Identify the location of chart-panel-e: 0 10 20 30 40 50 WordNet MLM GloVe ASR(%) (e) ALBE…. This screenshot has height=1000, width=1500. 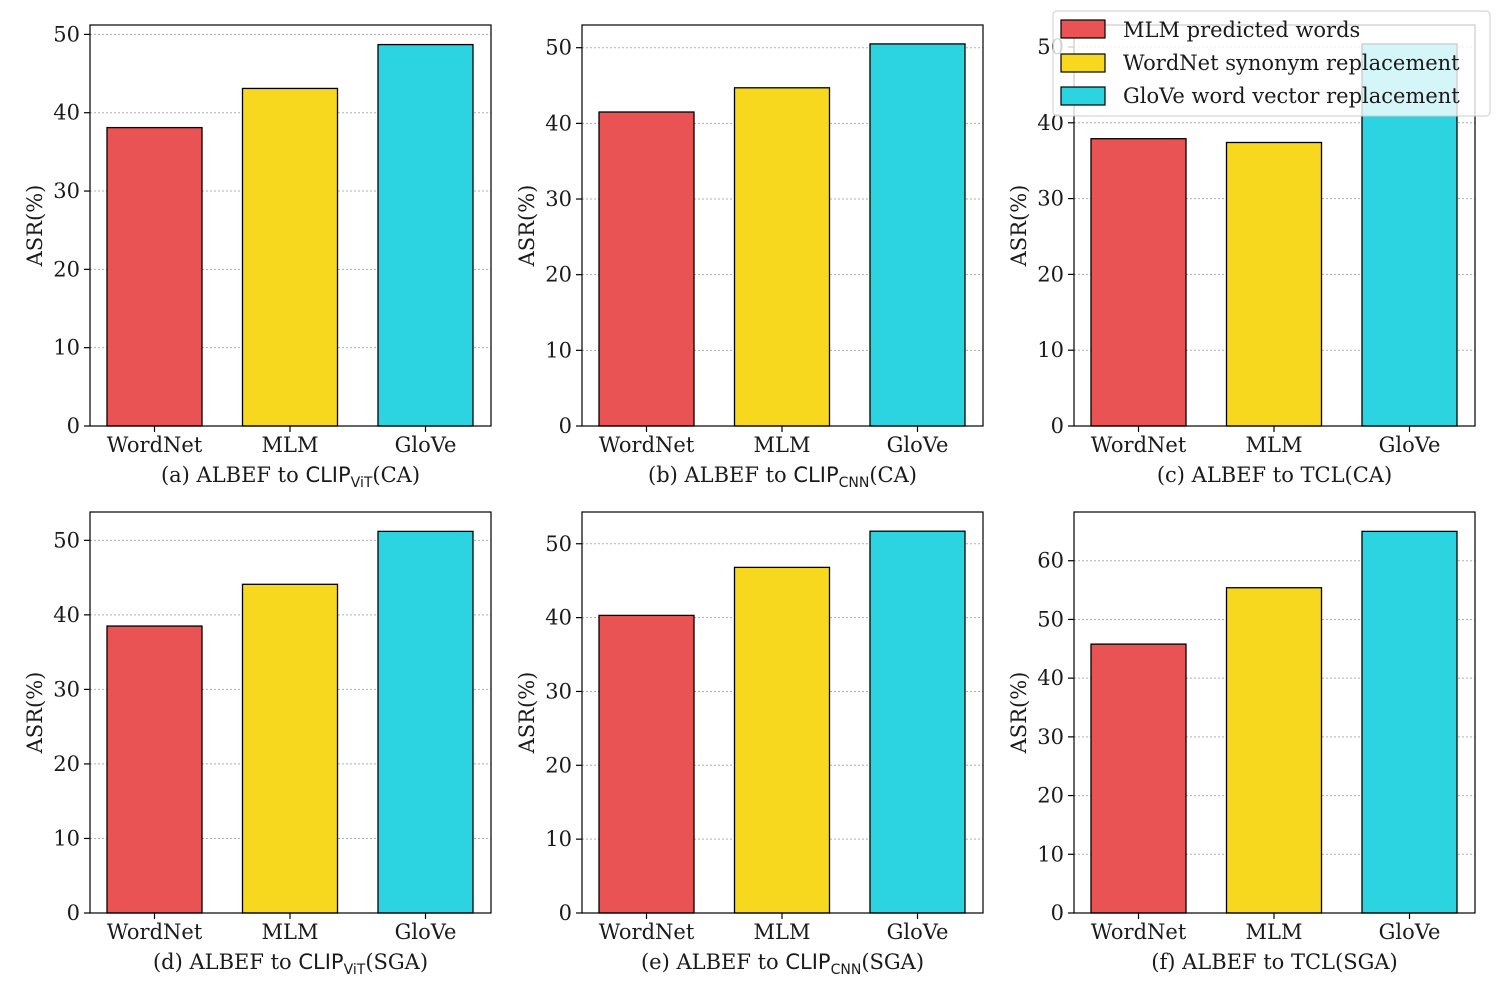
(749, 744).